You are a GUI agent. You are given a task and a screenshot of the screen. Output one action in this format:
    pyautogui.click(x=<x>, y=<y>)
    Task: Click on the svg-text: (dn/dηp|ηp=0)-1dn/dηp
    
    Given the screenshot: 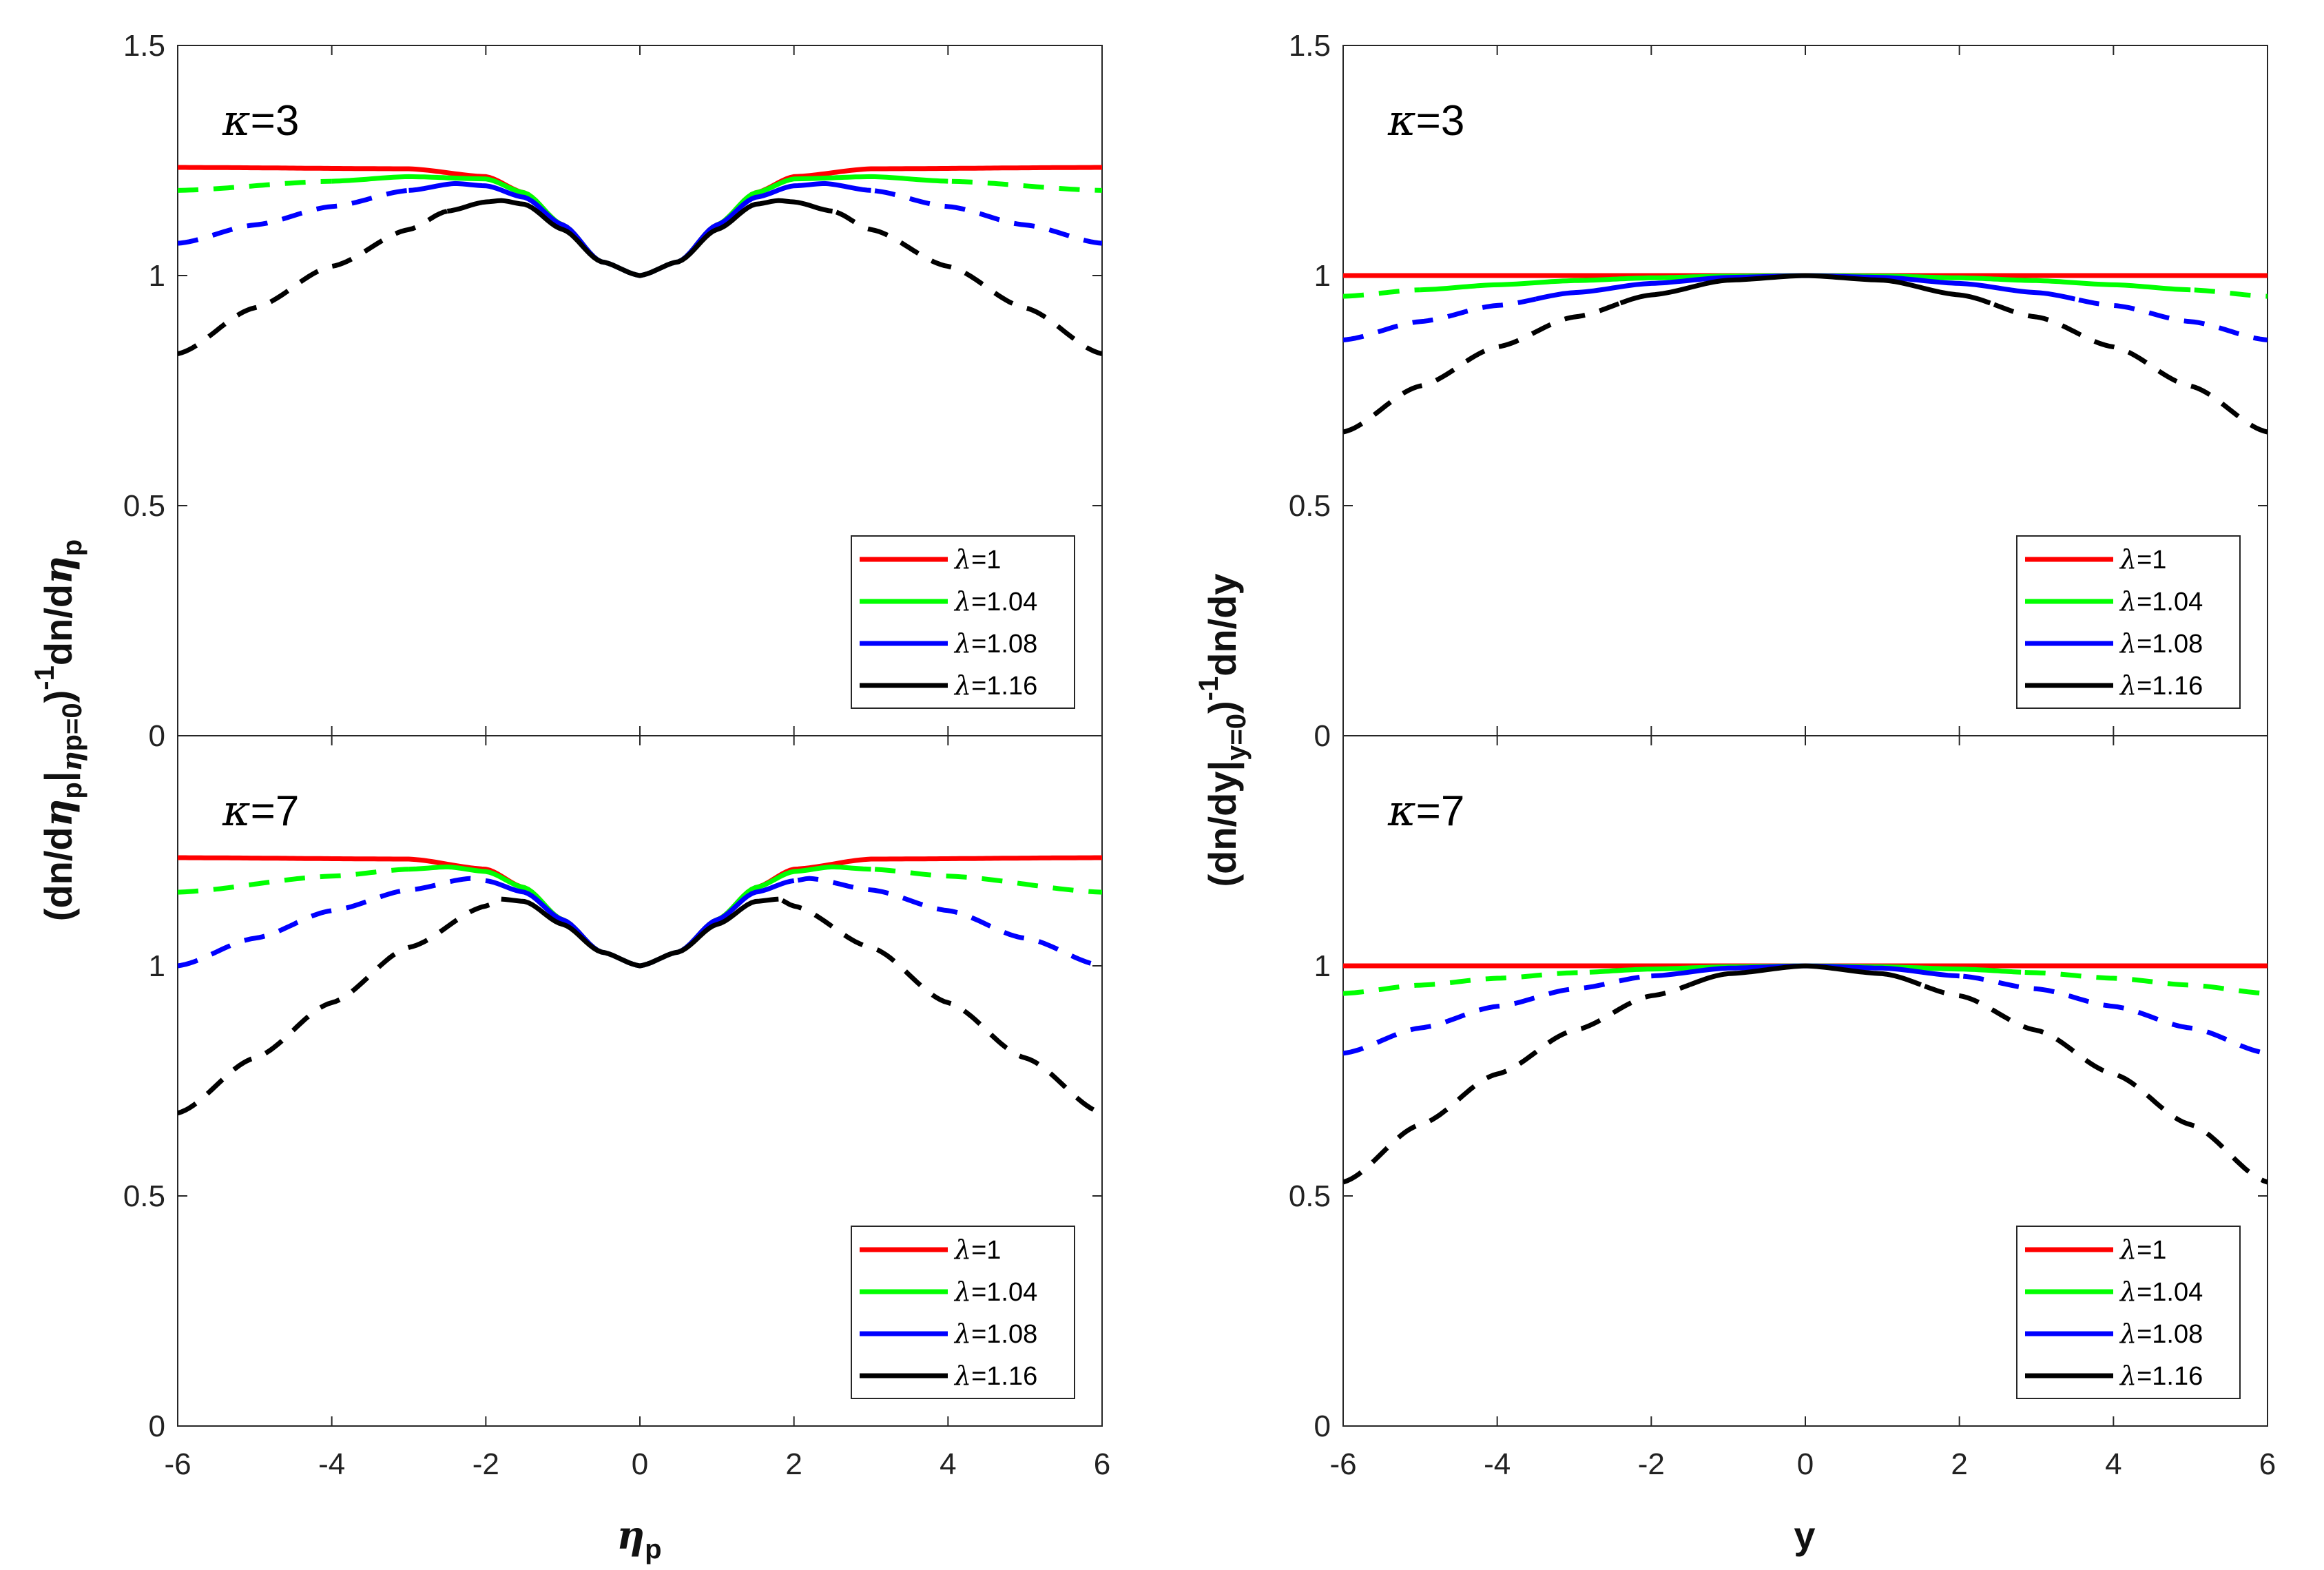 What is the action you would take?
    pyautogui.click(x=59, y=730)
    